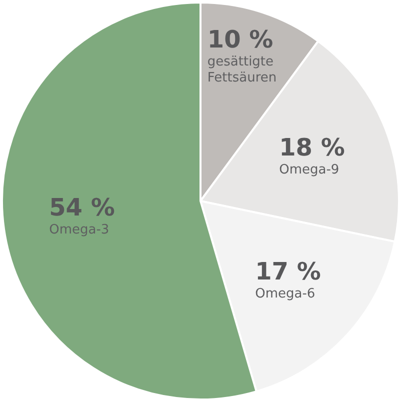 This screenshot has height=402, width=401. What do you see at coordinates (79, 230) in the screenshot?
I see `slice-label: Omega-3` at bounding box center [79, 230].